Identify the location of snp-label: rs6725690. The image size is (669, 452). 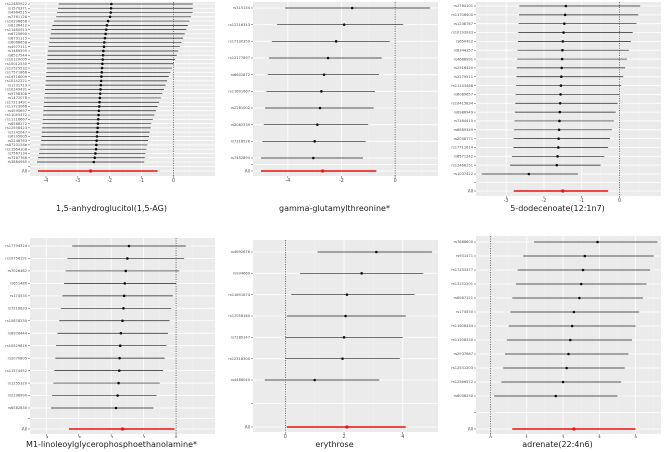
(18, 34).